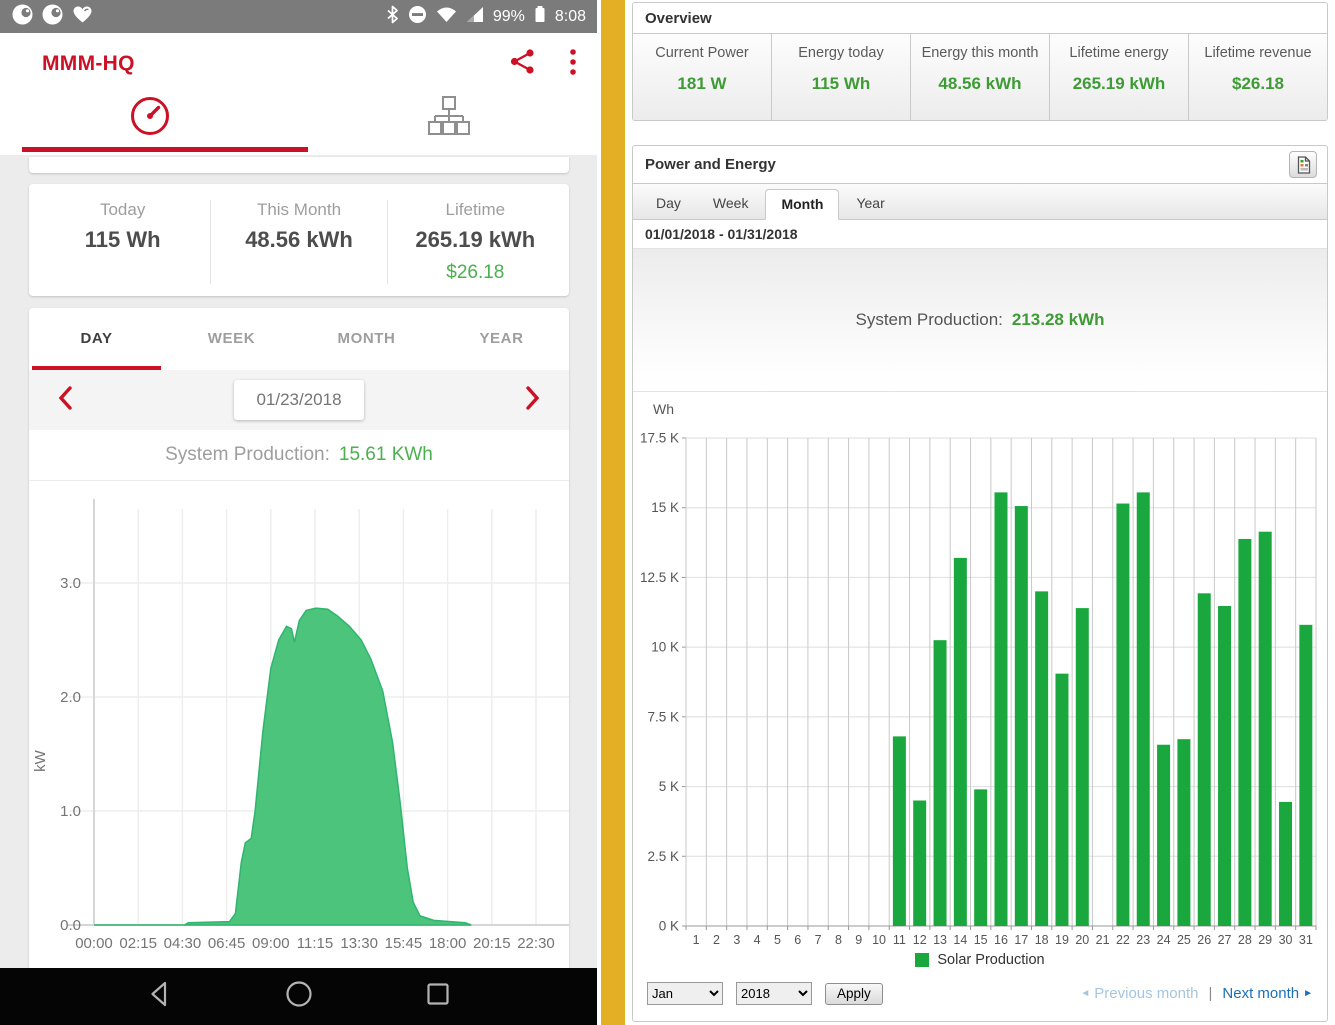  What do you see at coordinates (1303, 164) in the screenshot?
I see `export-report-button` at bounding box center [1303, 164].